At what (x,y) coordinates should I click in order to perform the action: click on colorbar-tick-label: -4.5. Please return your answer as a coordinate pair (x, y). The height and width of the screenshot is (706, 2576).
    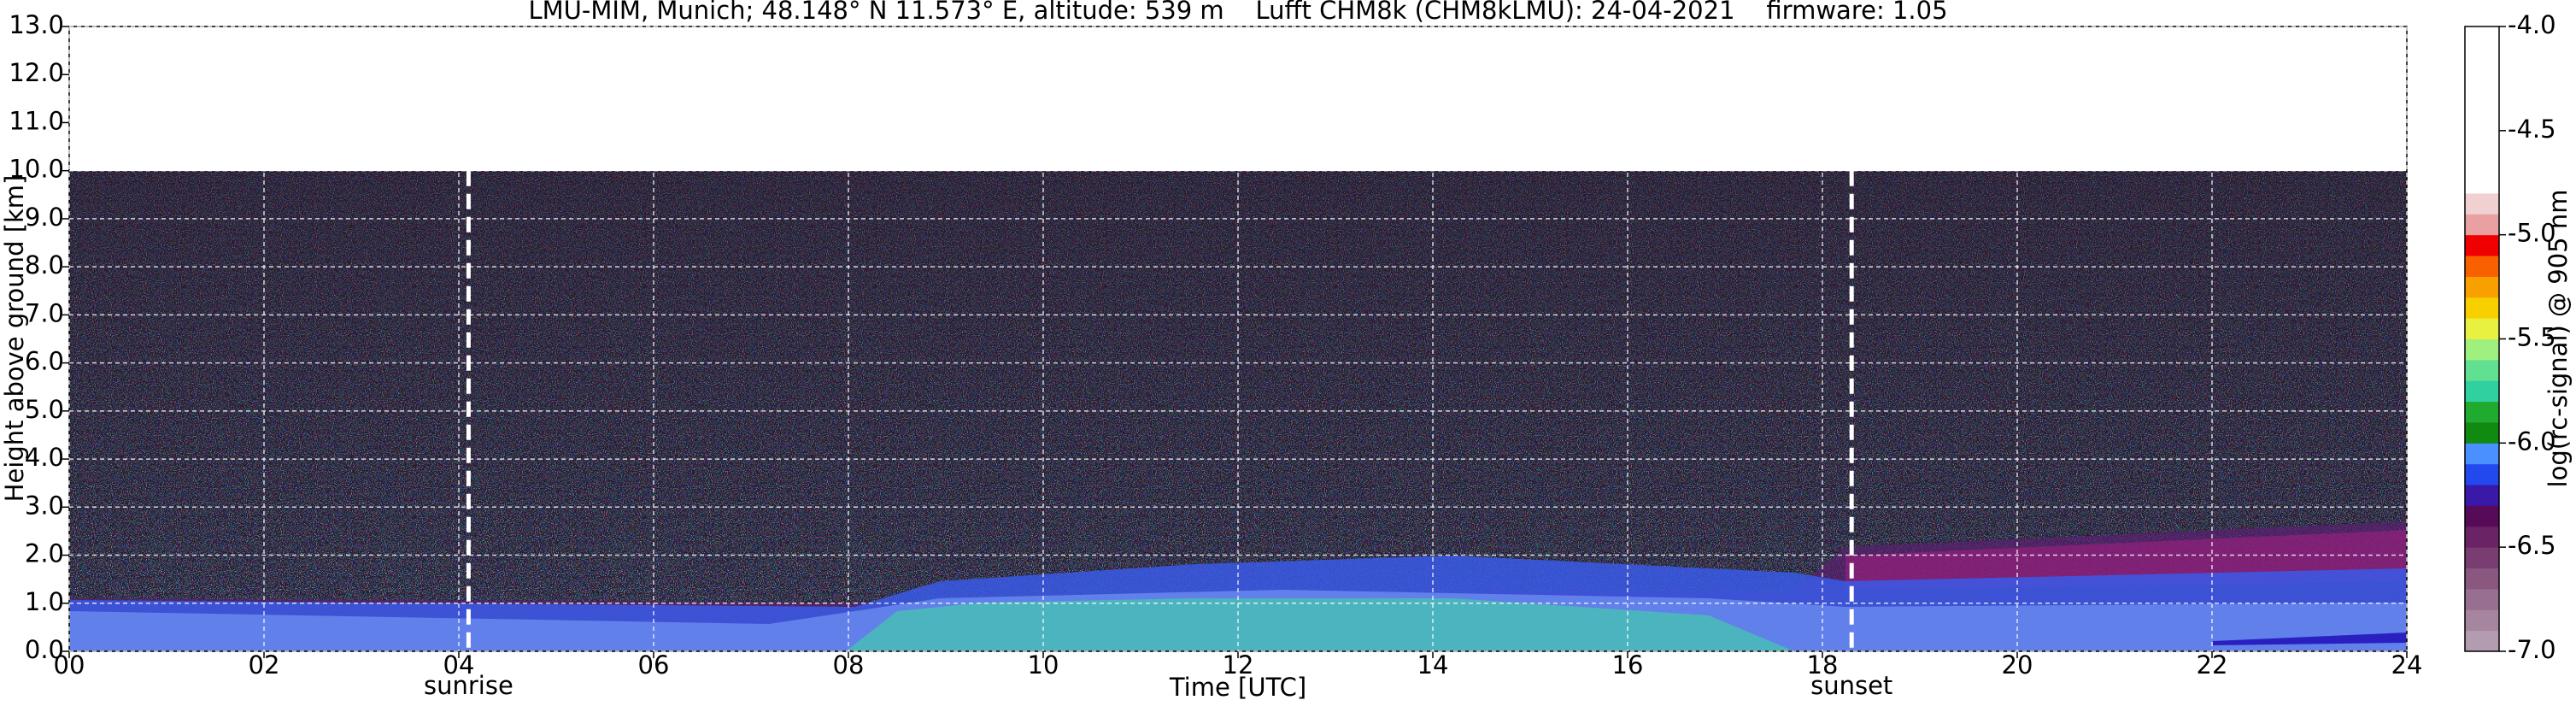
    Looking at the image, I should click on (2532, 129).